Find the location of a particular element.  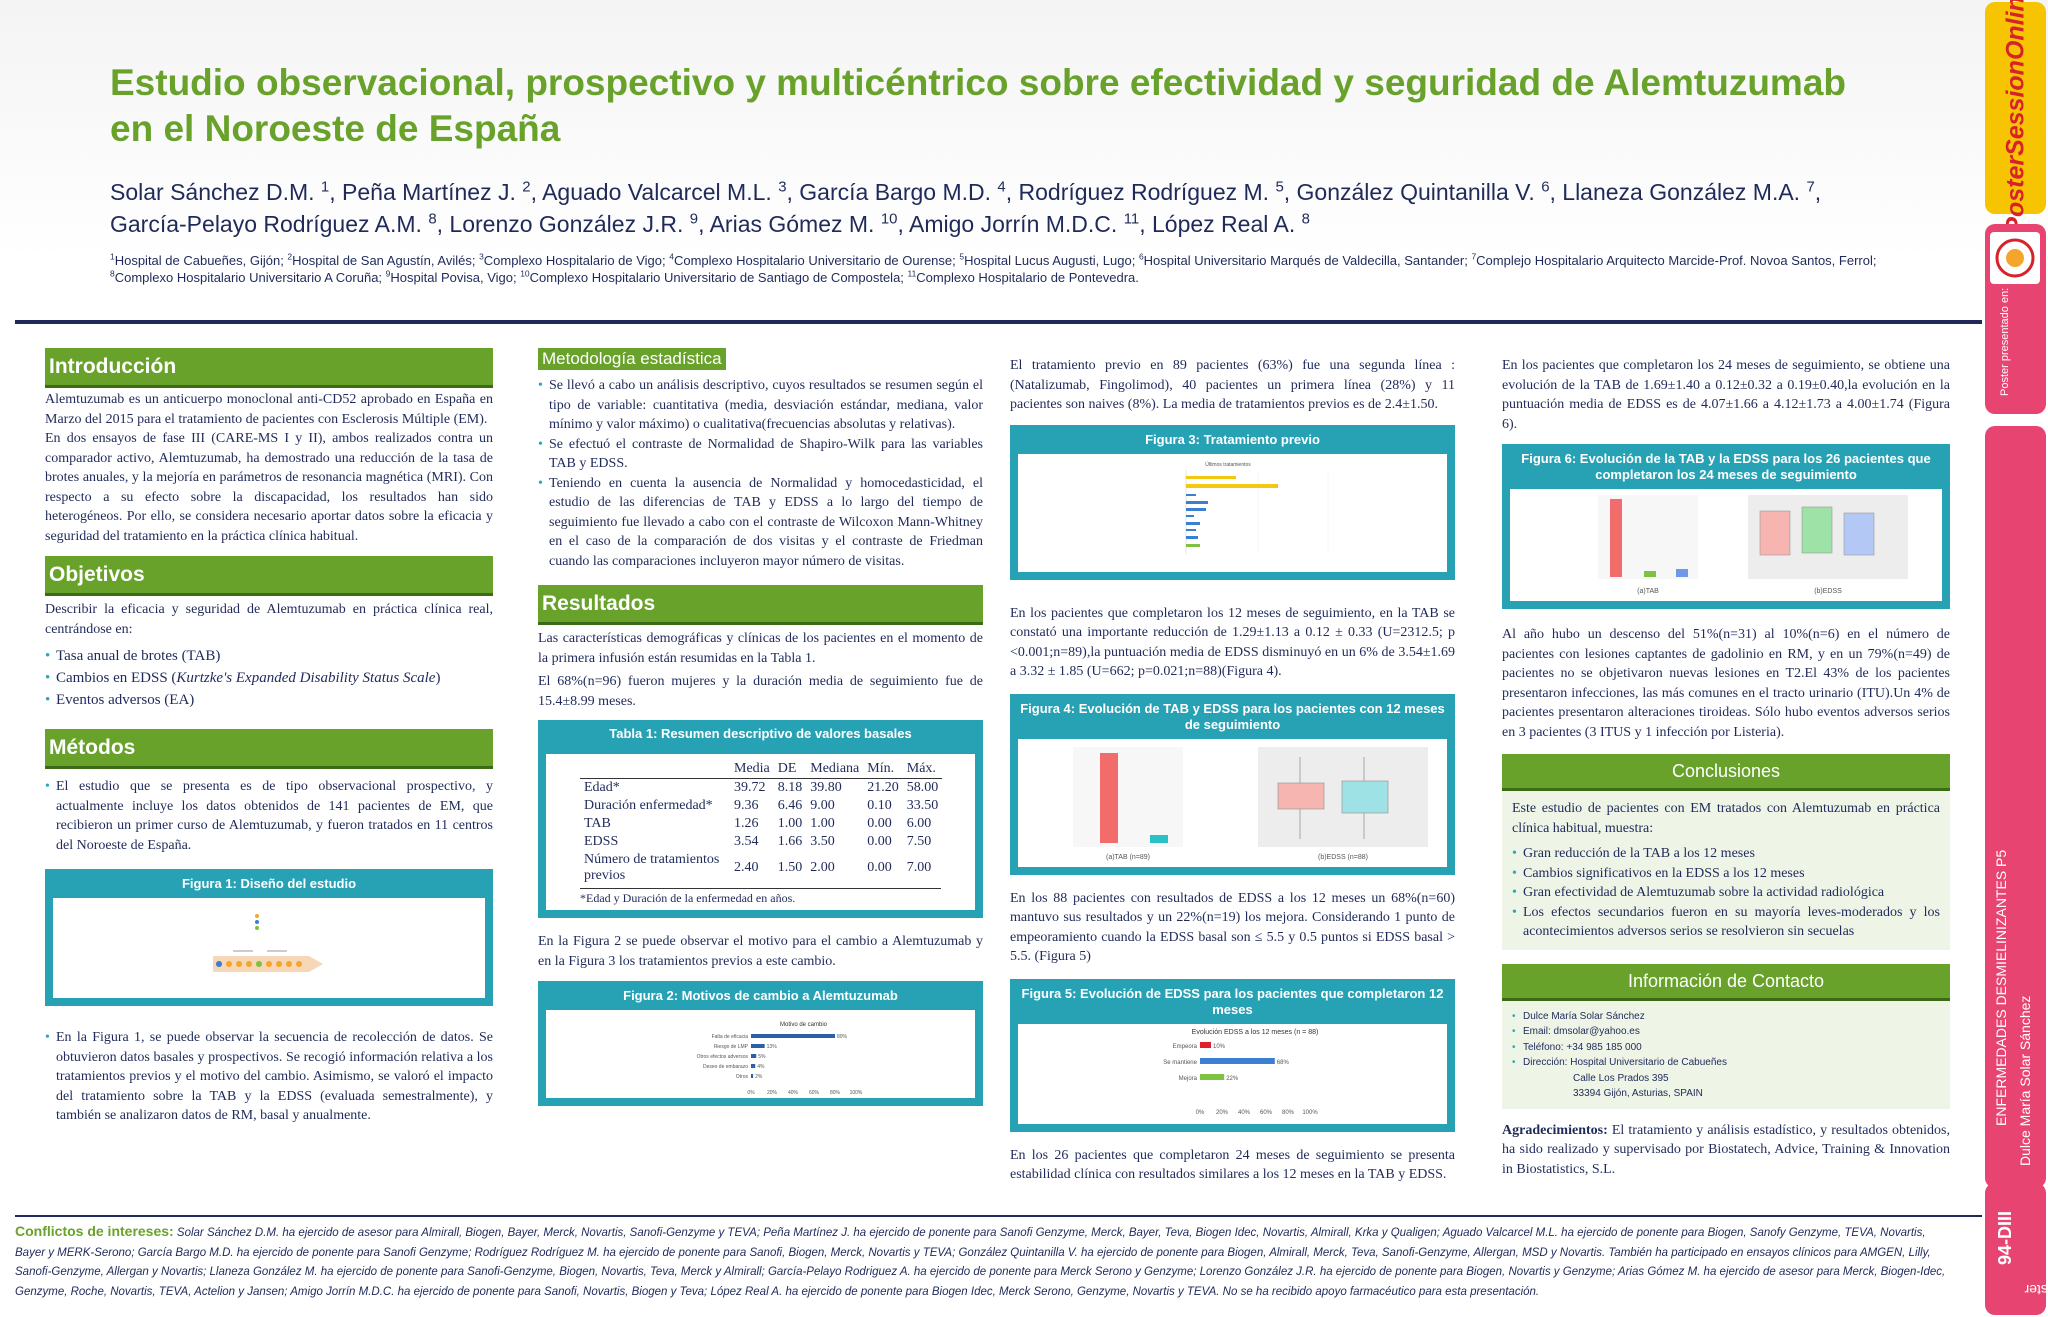

box-baseline is located at coordinates (1301, 795).